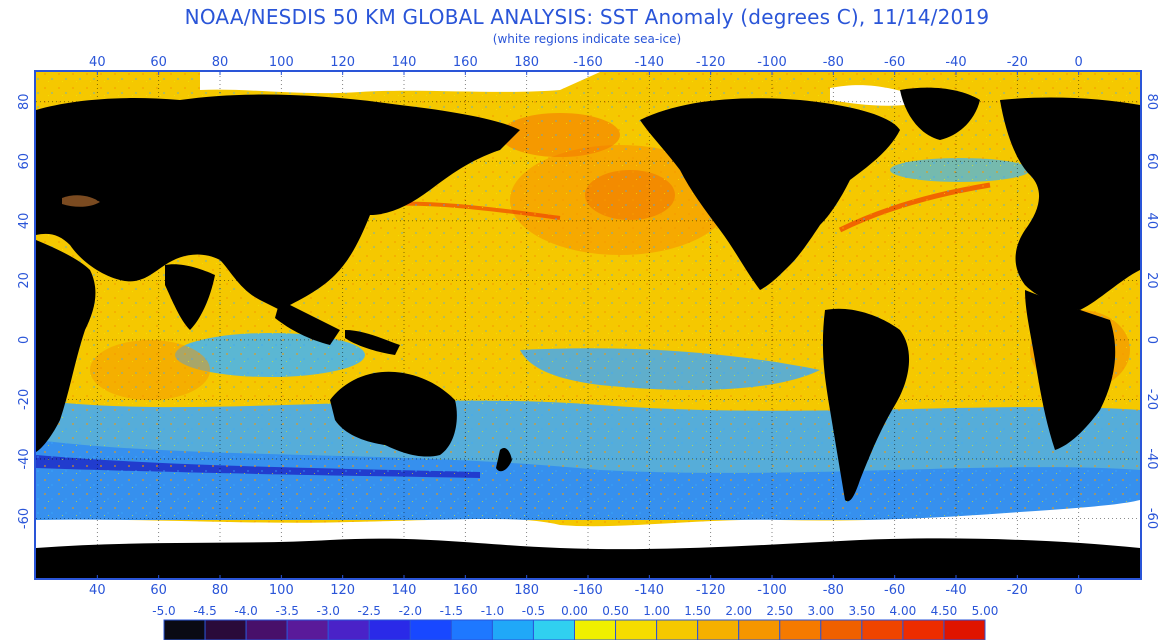  I want to click on latitude-label-left: -40, so click(24, 458).